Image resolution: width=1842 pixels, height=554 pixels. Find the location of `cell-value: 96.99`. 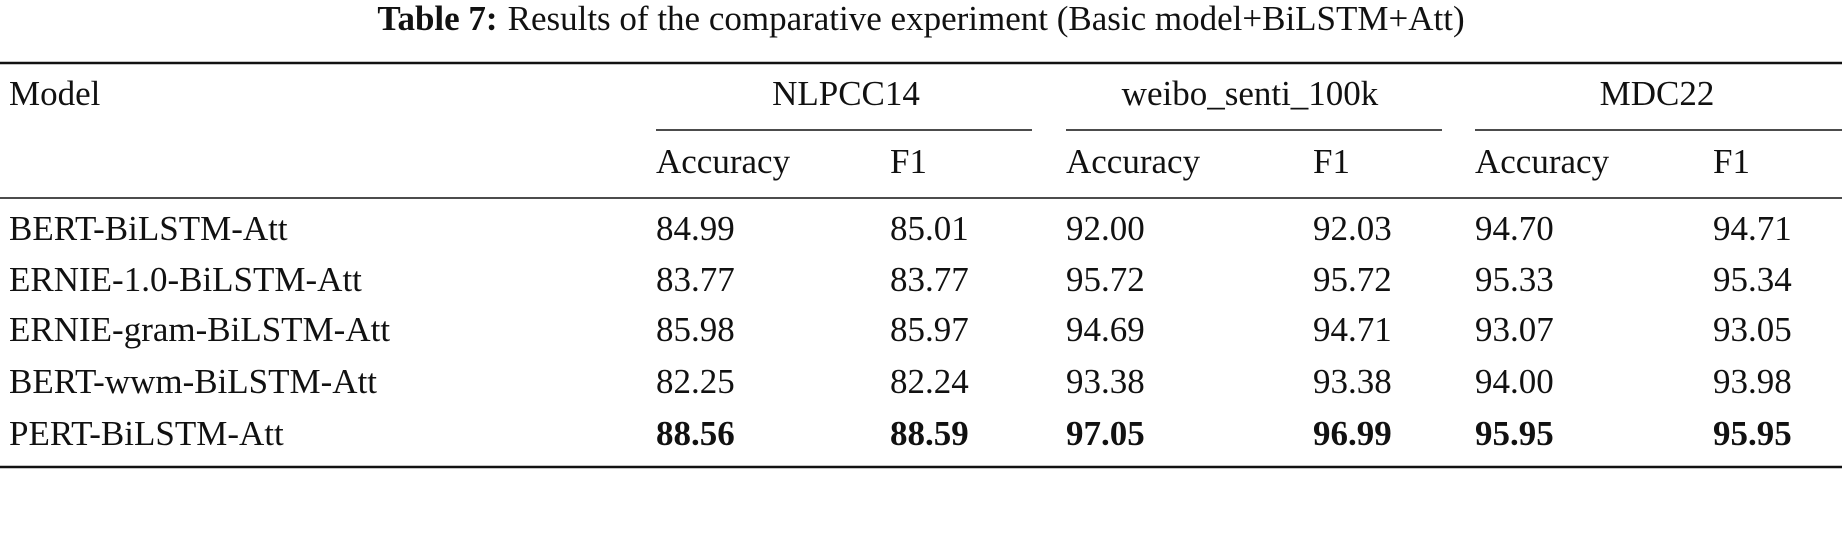

cell-value: 96.99 is located at coordinates (1352, 433).